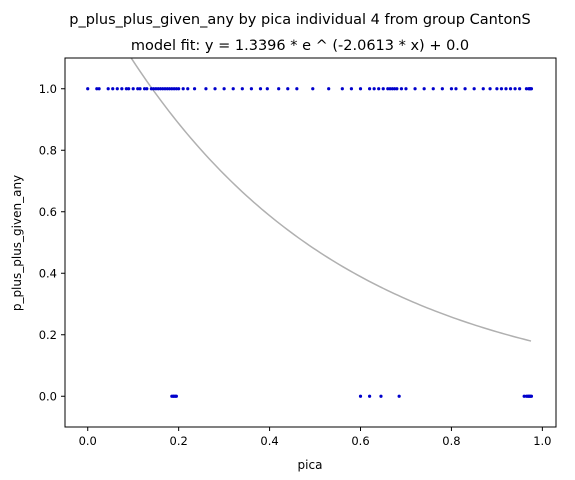 This screenshot has height=480, width=575. I want to click on x-axis: 0.0 0.2 0.4 0.6 0.8 1.0, so click(315, 437).